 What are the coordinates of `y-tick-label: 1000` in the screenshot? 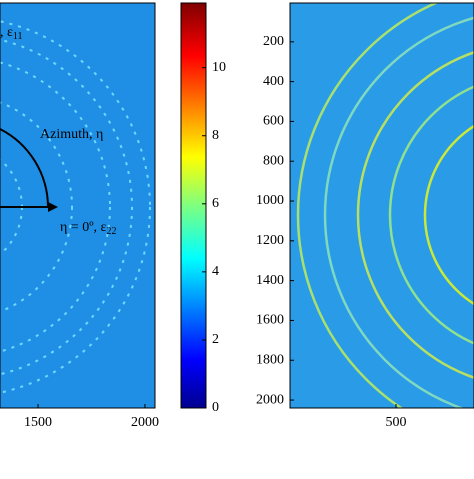 It's located at (270, 200).